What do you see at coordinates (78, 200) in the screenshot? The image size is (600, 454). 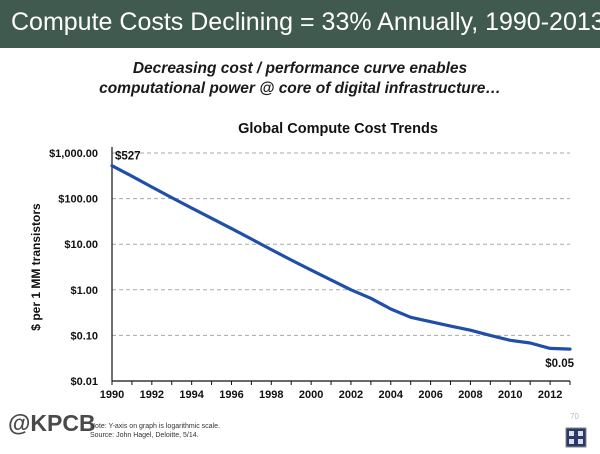 I see `y-tick-label: $100.00` at bounding box center [78, 200].